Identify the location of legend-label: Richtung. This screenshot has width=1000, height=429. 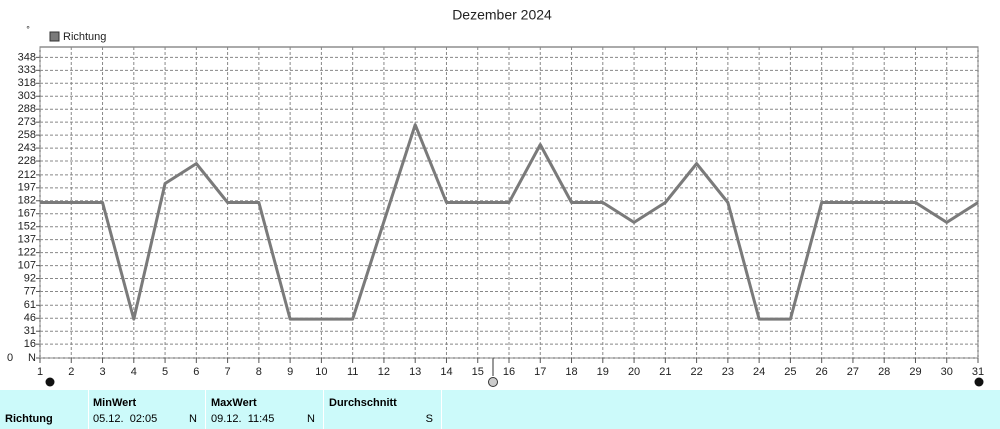
(84, 37).